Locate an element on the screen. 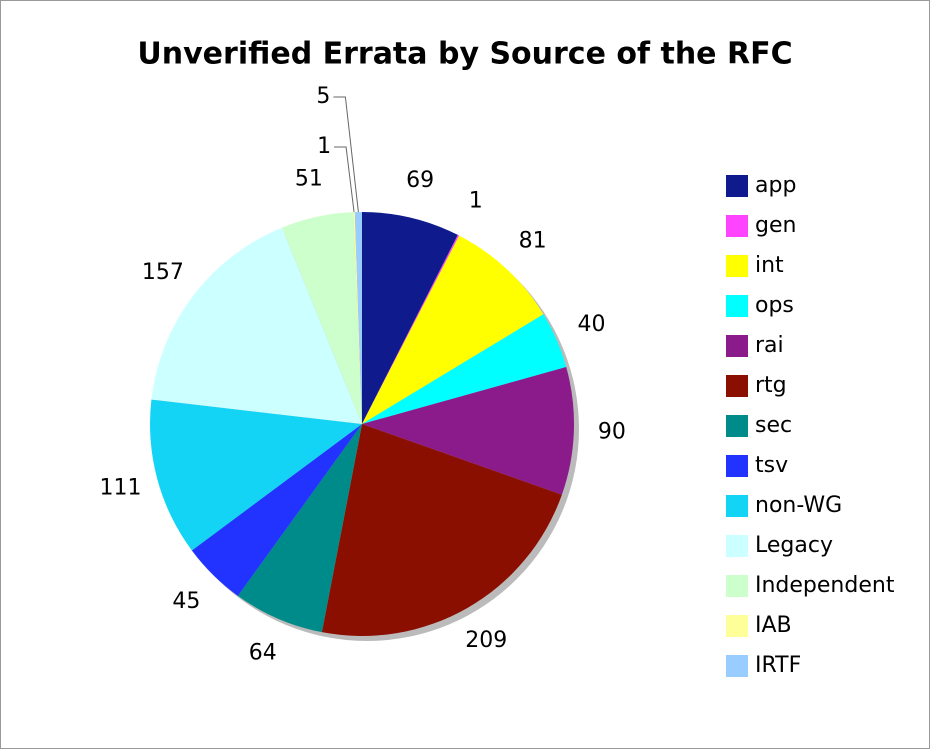 The height and width of the screenshot is (749, 930). legend-label: non-WG is located at coordinates (798, 505).